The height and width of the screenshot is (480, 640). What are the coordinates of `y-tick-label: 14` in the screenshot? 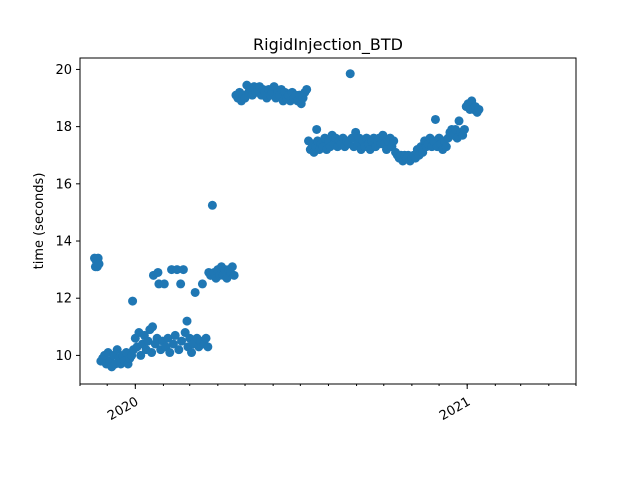 It's located at (63, 242).